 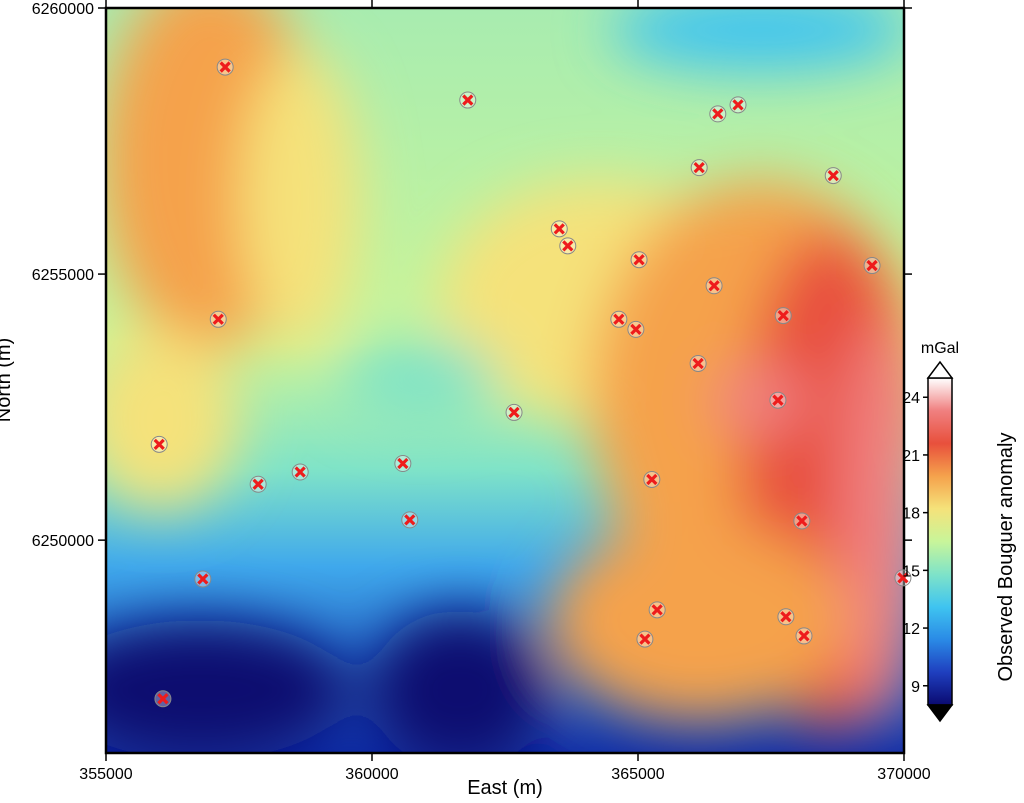 I want to click on y-tick-label: 6255000, so click(x=63, y=275).